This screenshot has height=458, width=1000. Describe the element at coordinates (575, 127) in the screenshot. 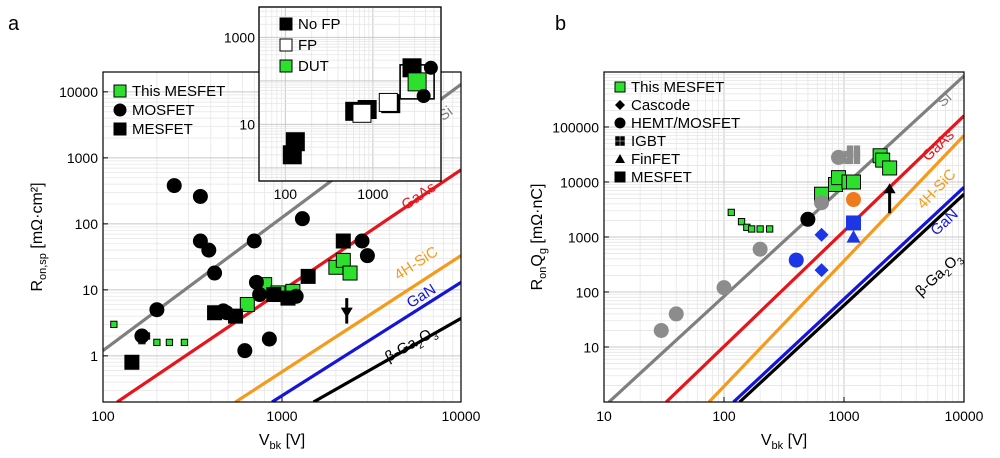

I see `y-tick-label: 100000` at that location.